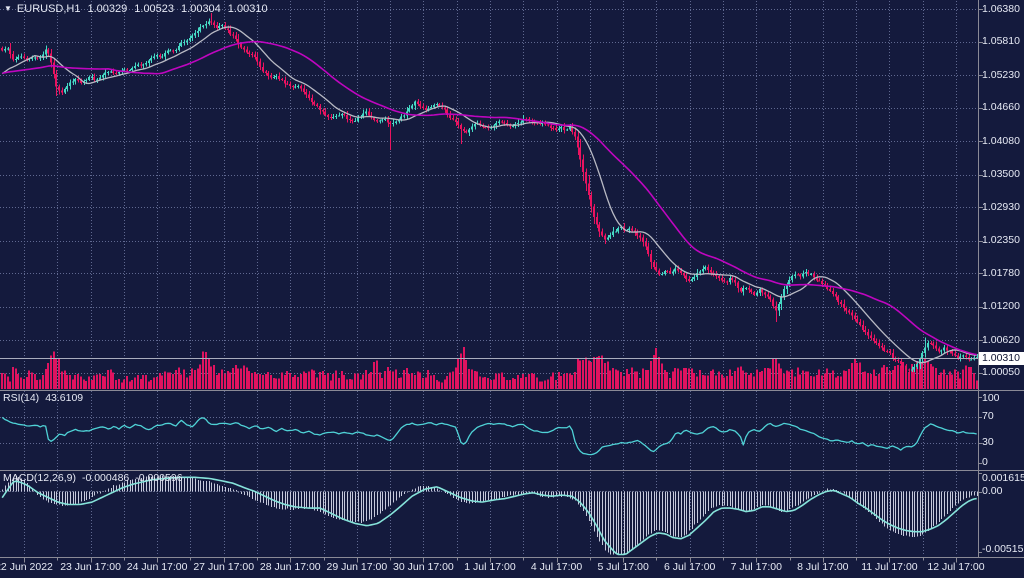  What do you see at coordinates (985, 462) in the screenshot?
I see `rsi-axis-label: 0` at bounding box center [985, 462].